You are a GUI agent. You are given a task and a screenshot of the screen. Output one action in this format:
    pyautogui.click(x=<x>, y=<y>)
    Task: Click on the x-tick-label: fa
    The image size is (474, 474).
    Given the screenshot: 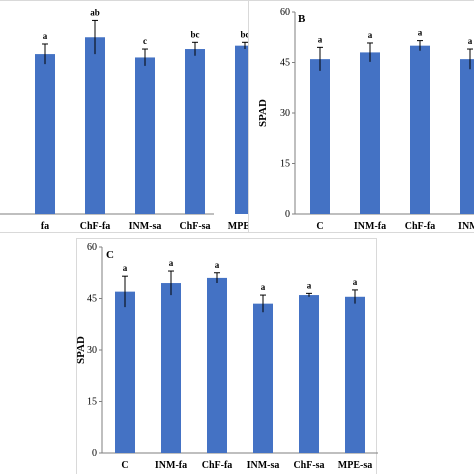 What is the action you would take?
    pyautogui.click(x=45, y=226)
    